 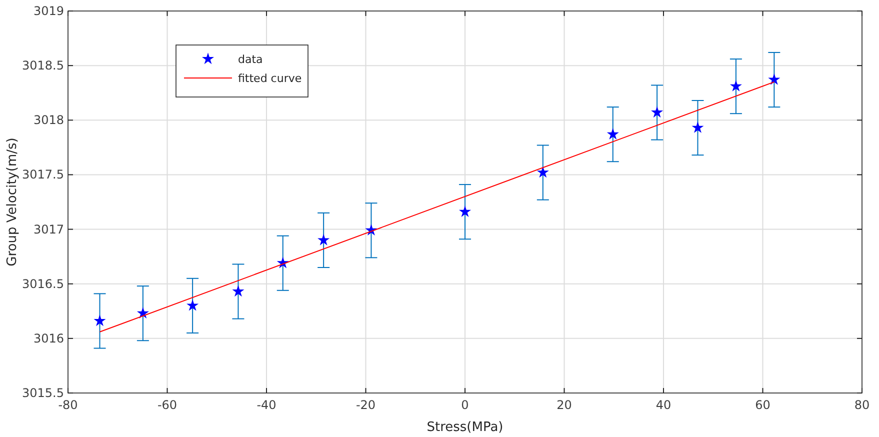 I want to click on x-tick-label: -20, so click(x=366, y=405).